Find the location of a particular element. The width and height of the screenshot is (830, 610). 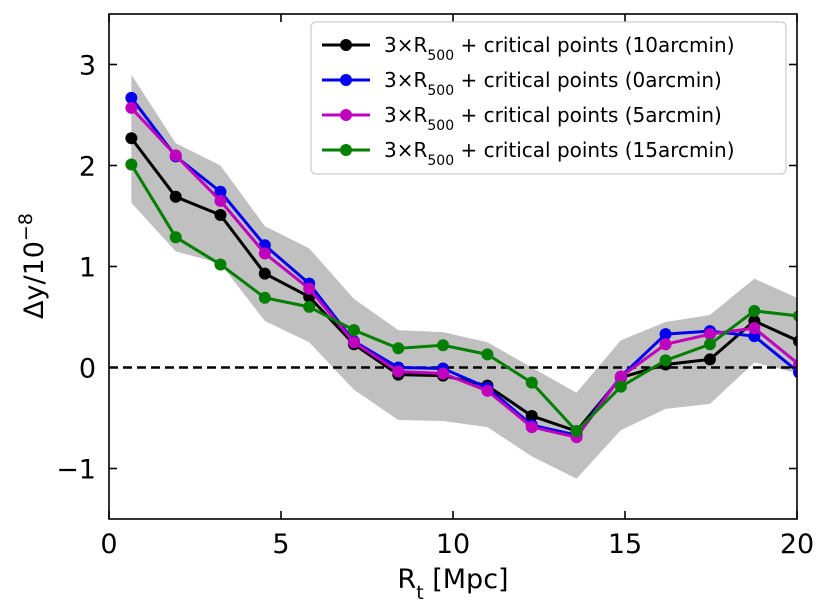

legend-box is located at coordinates (548, 98).